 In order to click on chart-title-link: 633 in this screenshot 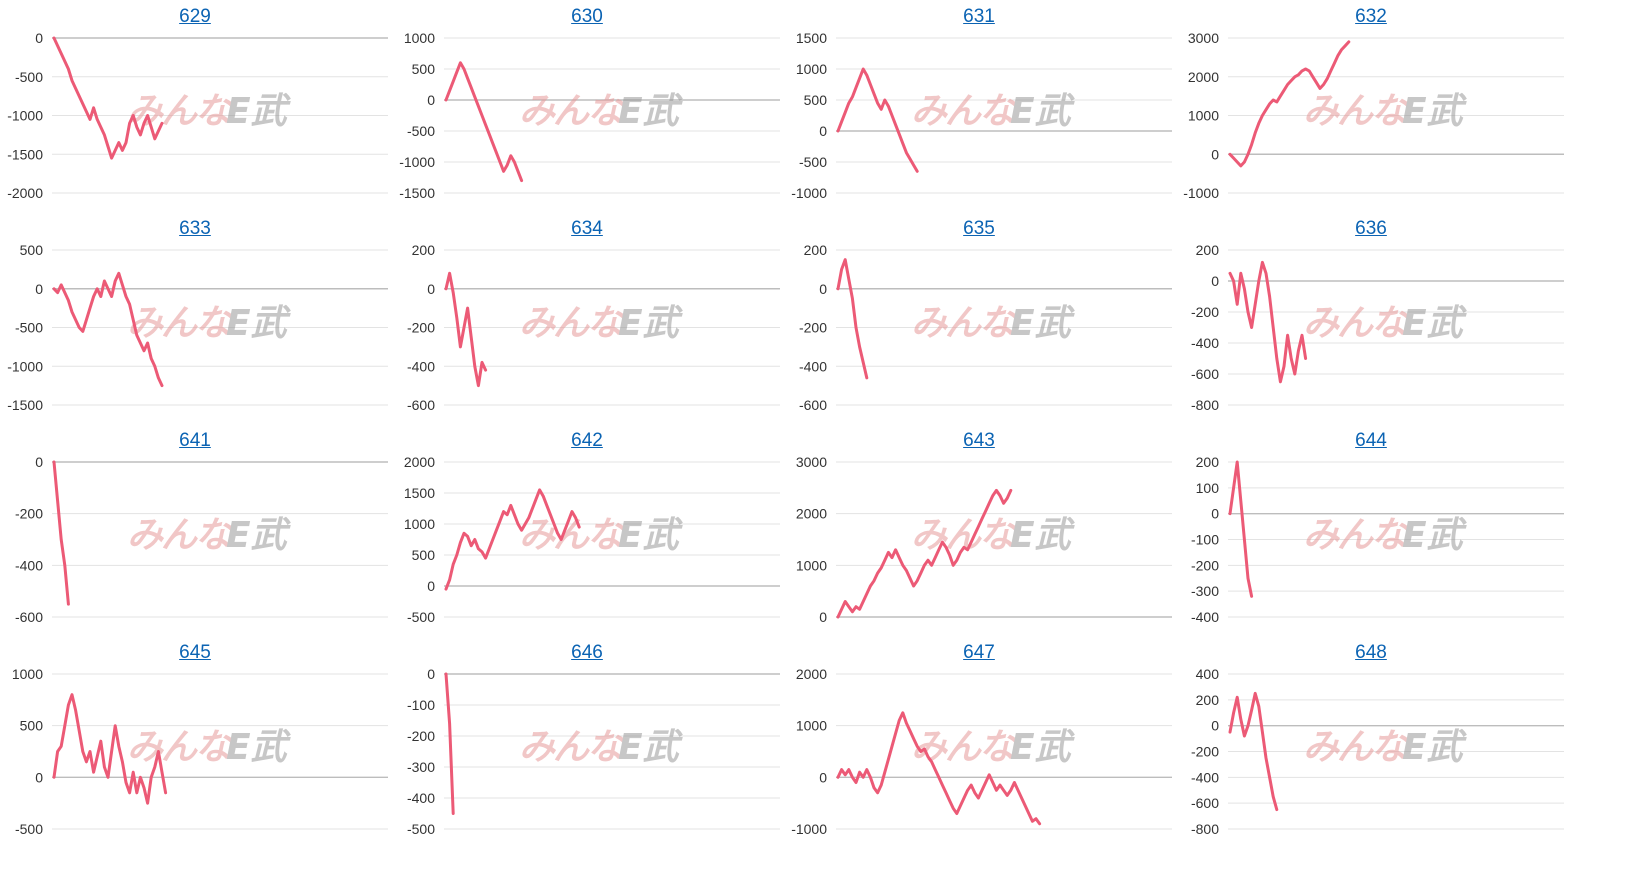, I will do `click(195, 228)`.